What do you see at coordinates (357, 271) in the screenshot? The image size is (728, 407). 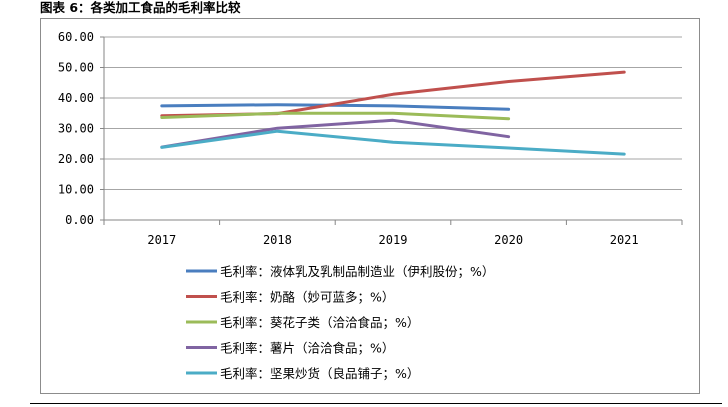 I see `legend-label: 毛利率：液体乳及乳制品制造业（伊利股份；%）` at bounding box center [357, 271].